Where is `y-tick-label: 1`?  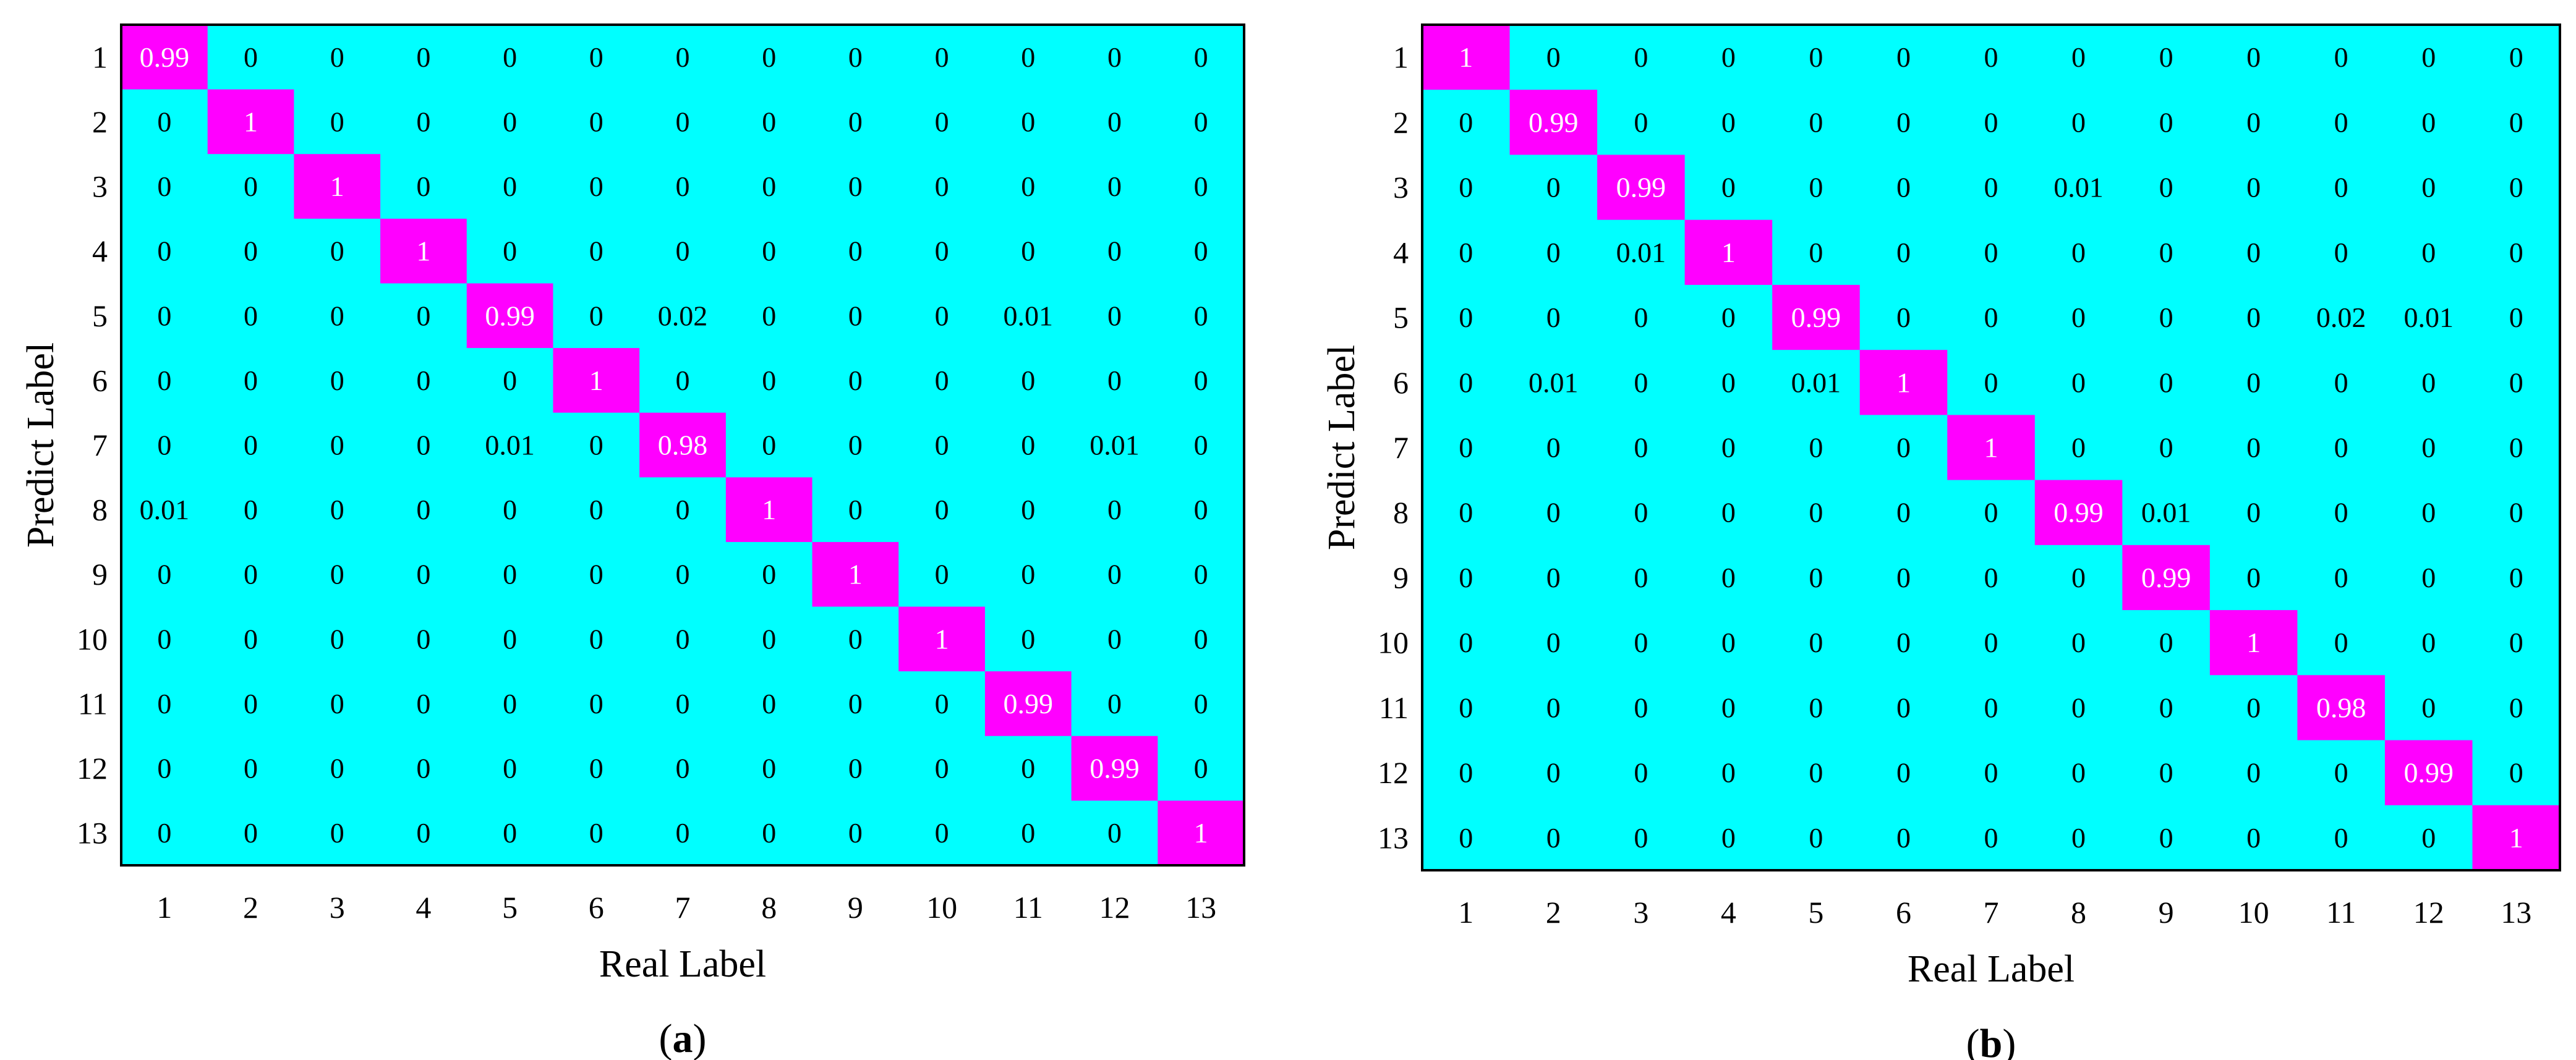
y-tick-label: 1 is located at coordinates (1401, 57).